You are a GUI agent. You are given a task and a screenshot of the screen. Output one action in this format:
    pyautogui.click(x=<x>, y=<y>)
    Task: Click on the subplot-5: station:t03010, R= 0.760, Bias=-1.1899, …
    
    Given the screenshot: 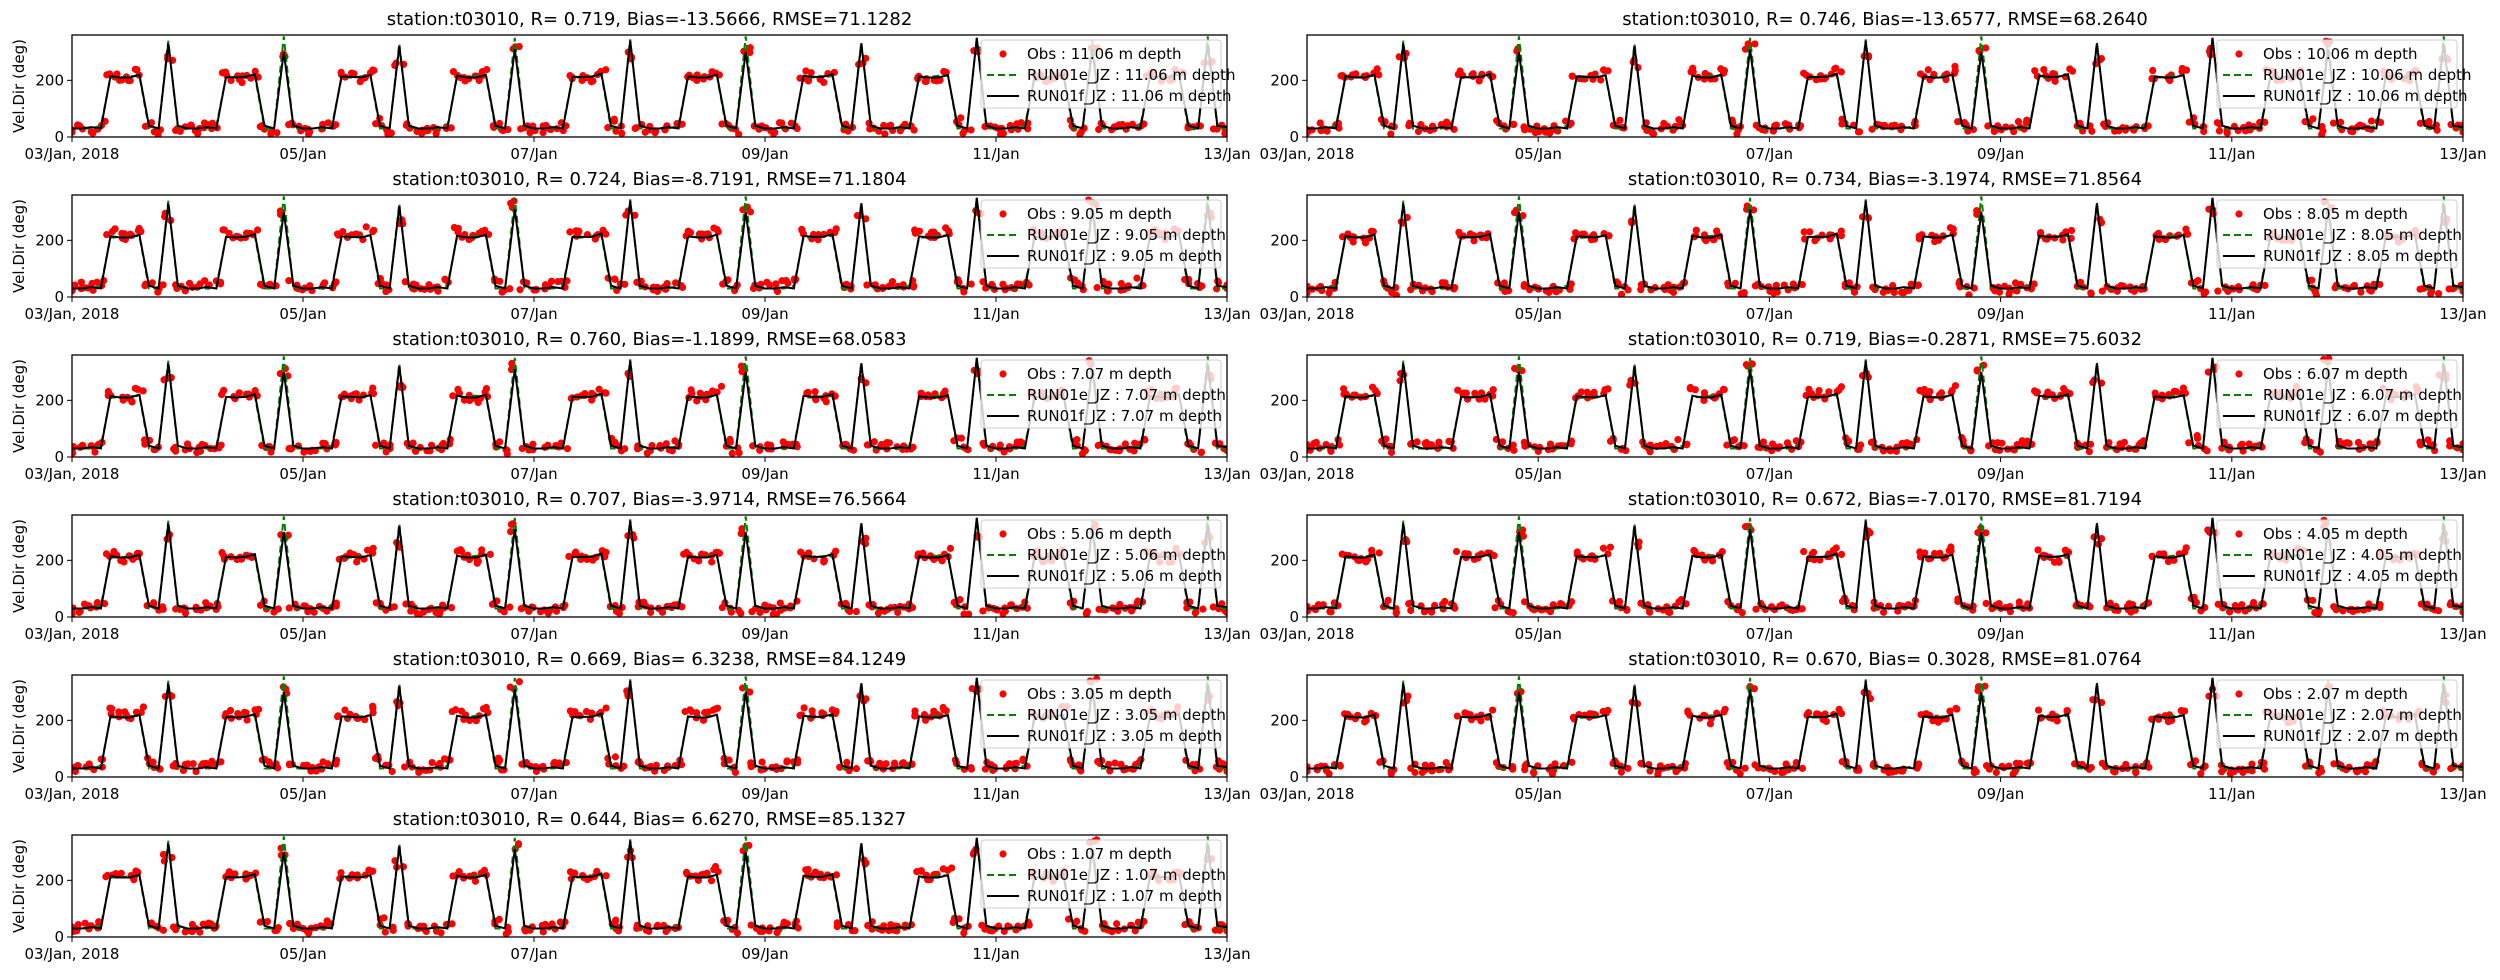 What is the action you would take?
    pyautogui.click(x=630, y=406)
    